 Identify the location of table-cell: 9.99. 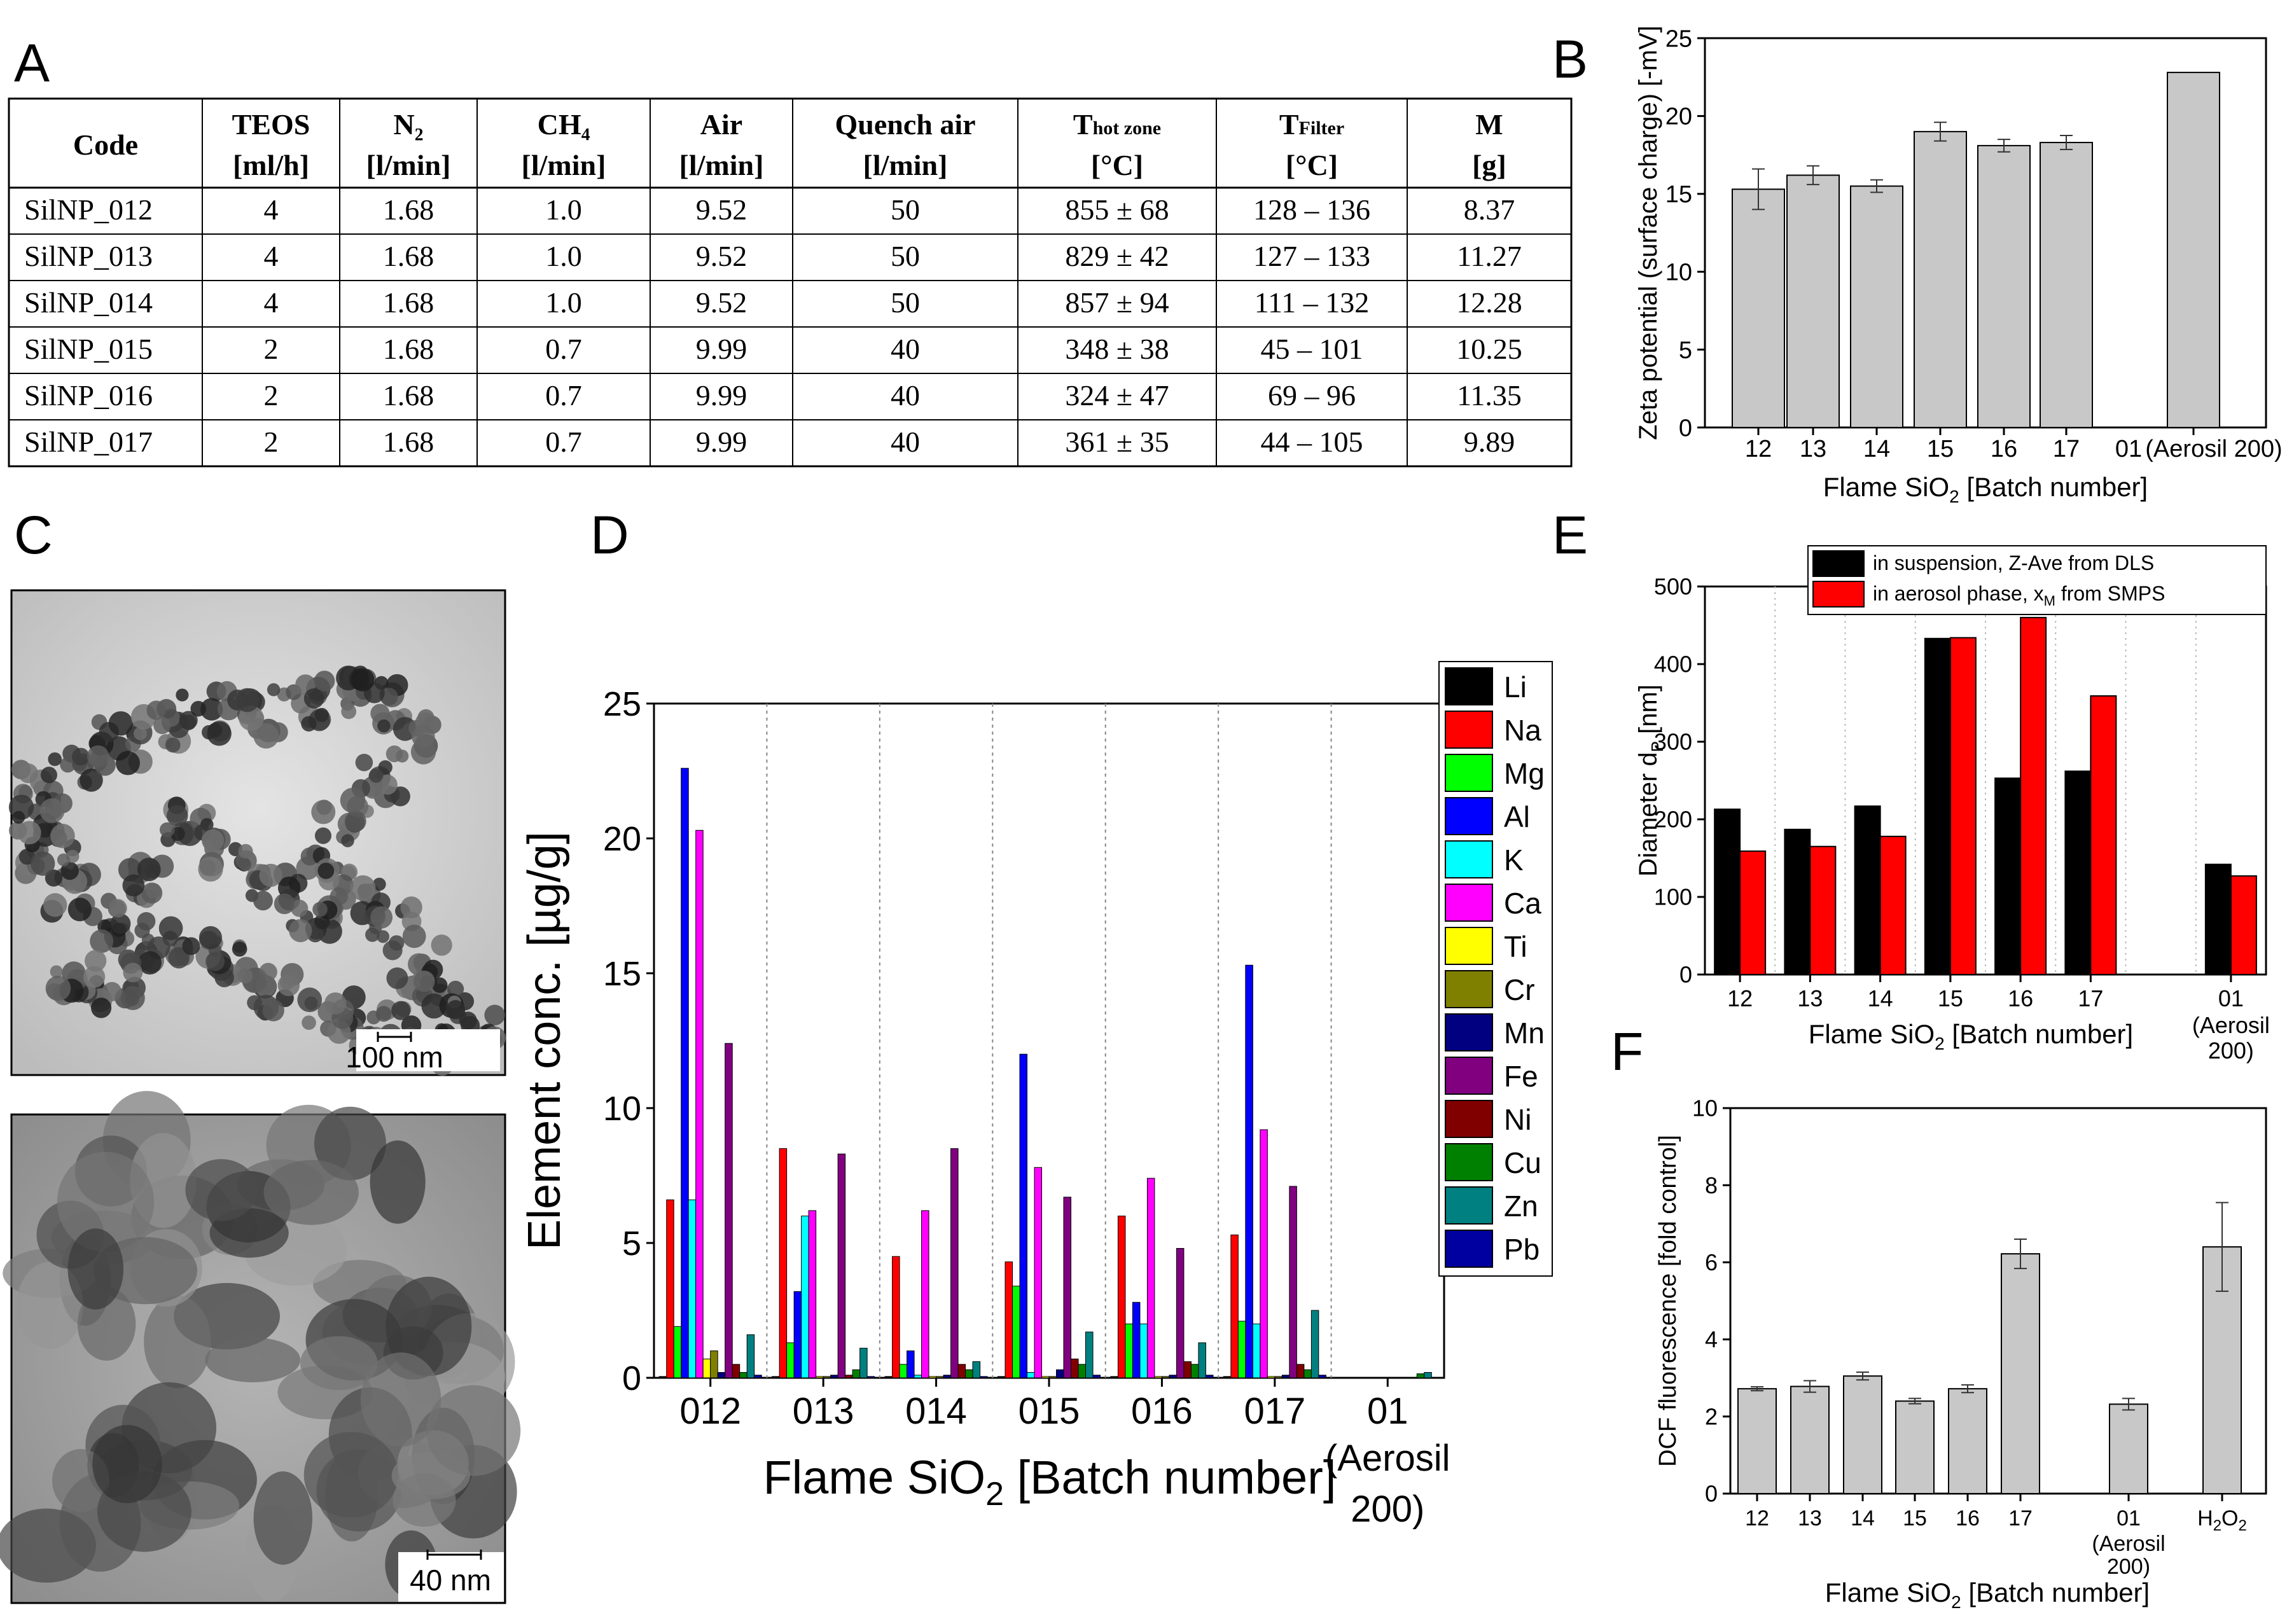
(721, 442).